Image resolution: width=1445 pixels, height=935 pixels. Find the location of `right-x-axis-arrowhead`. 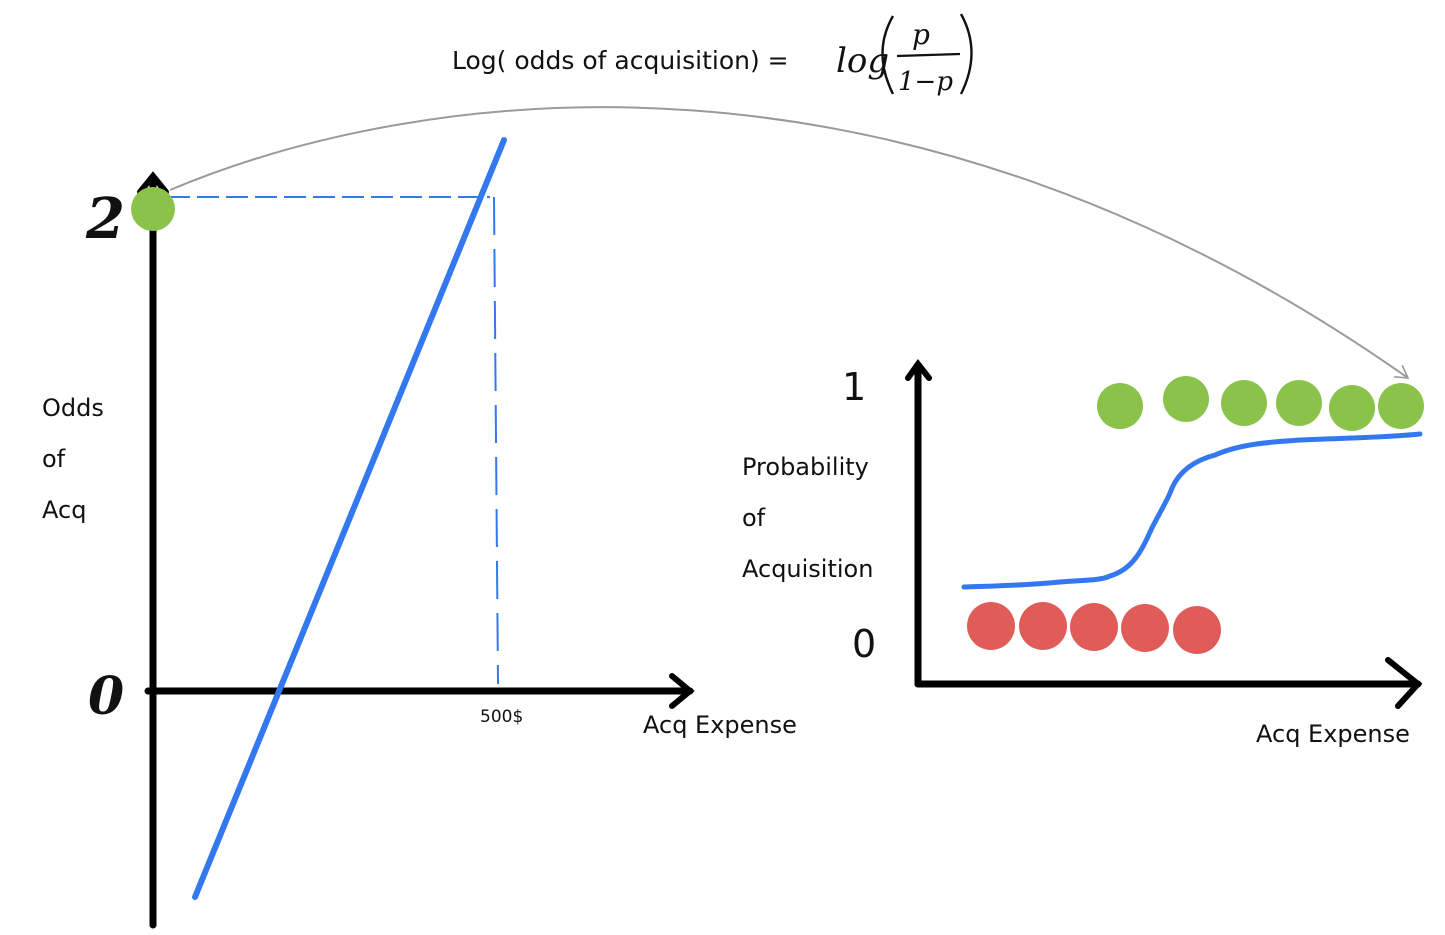

right-x-axis-arrowhead is located at coordinates (1404, 683).